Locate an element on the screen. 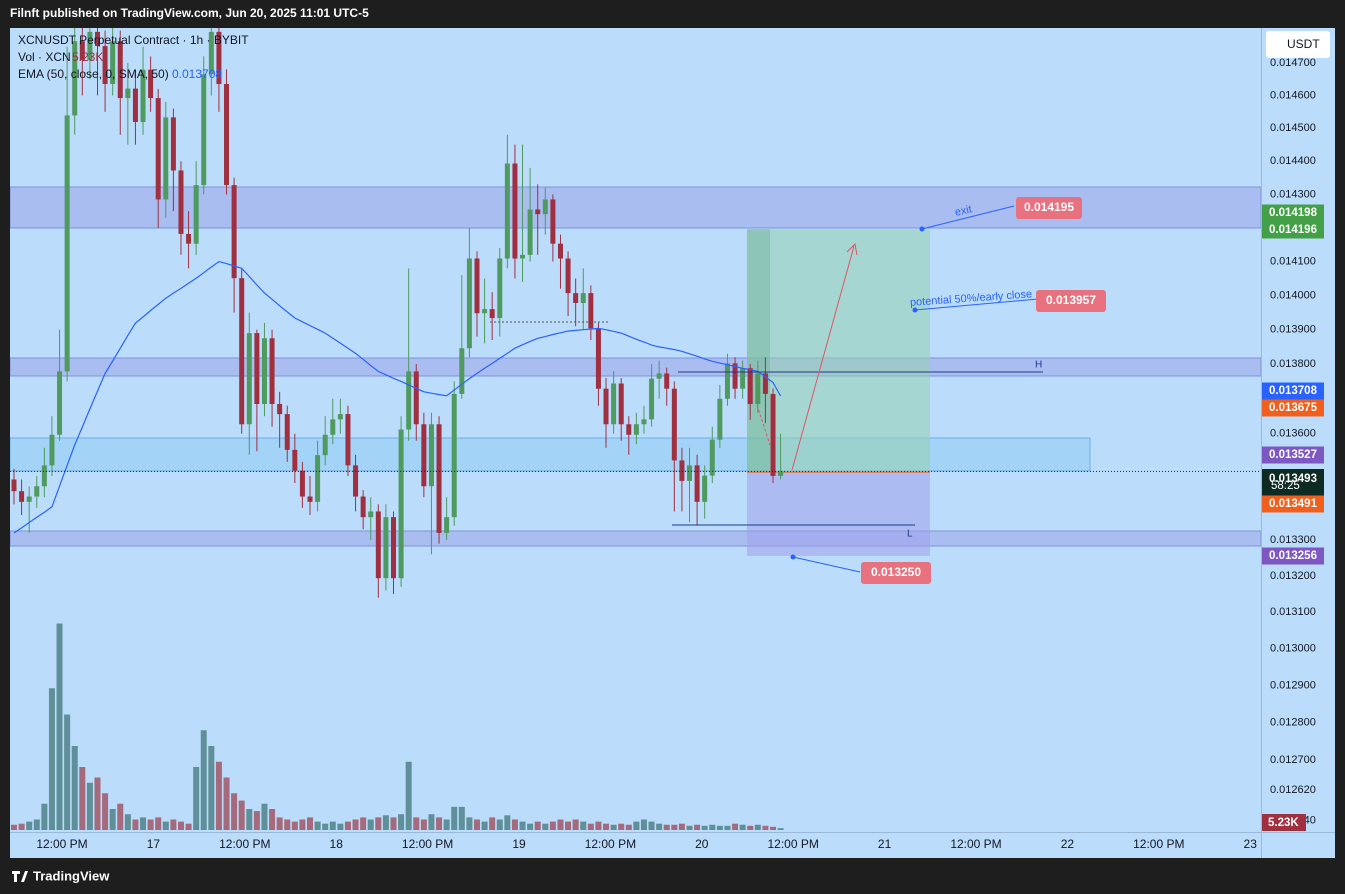  price-label: 0.013708 is located at coordinates (1293, 391).